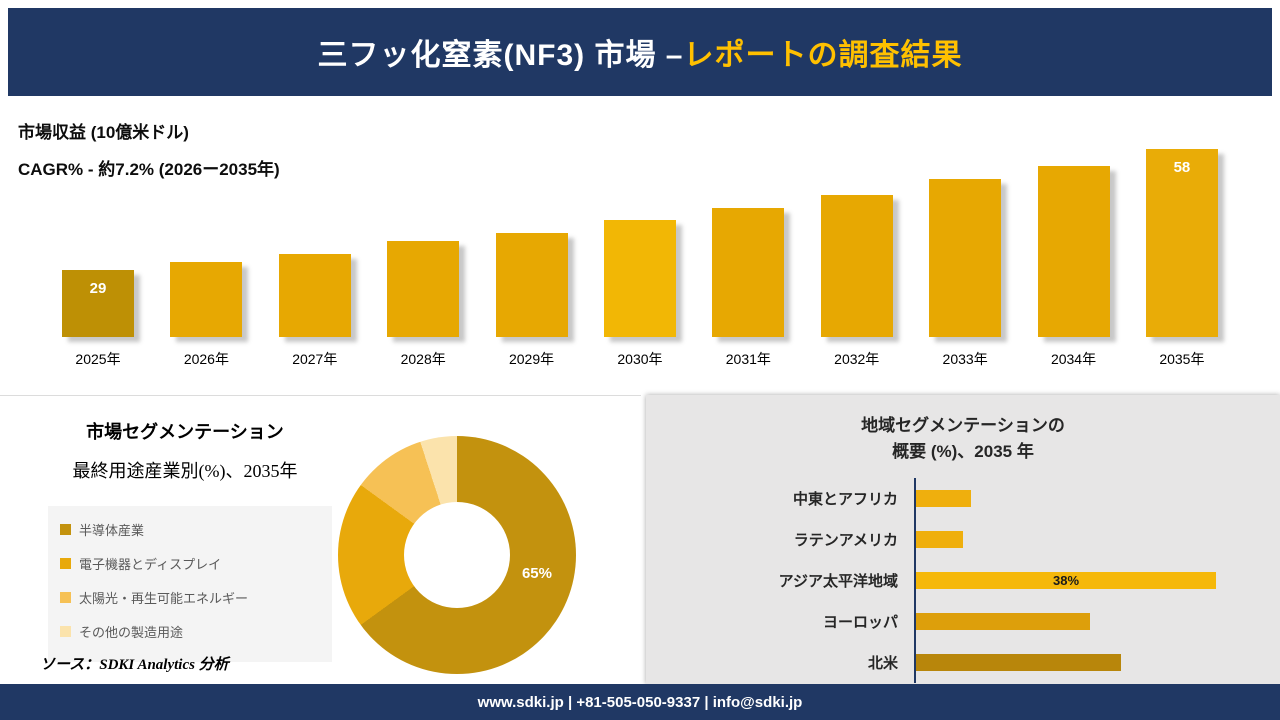 The width and height of the screenshot is (1280, 720). Describe the element at coordinates (98, 248) in the screenshot. I see `revenue-bar-column: 29 2025年` at that location.